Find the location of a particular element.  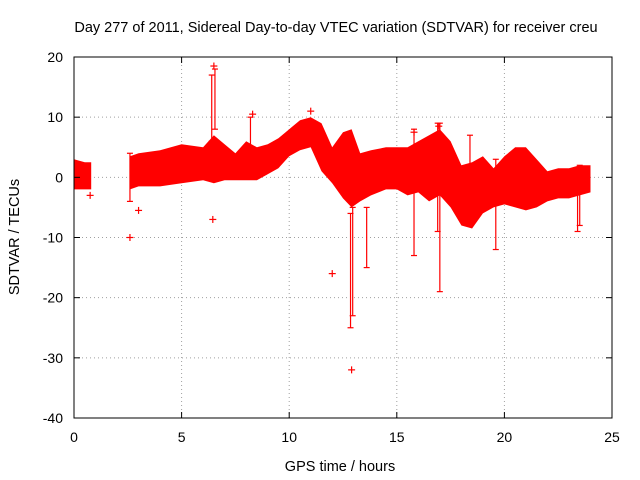

x-tick-label: 20 is located at coordinates (505, 437).